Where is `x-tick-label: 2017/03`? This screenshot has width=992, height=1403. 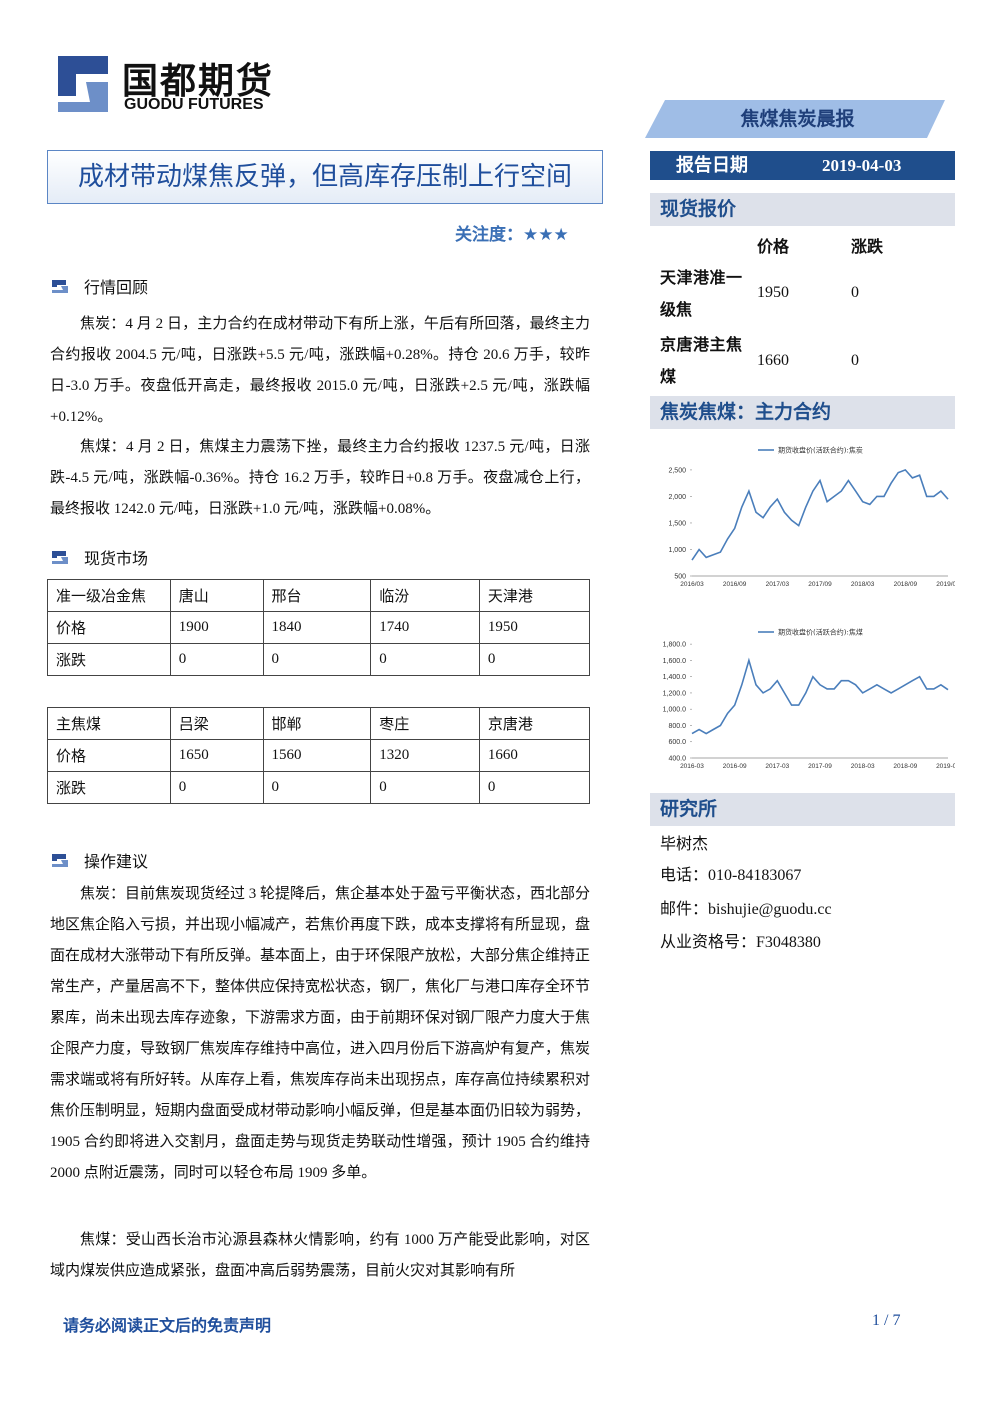
x-tick-label: 2017/03 is located at coordinates (778, 584).